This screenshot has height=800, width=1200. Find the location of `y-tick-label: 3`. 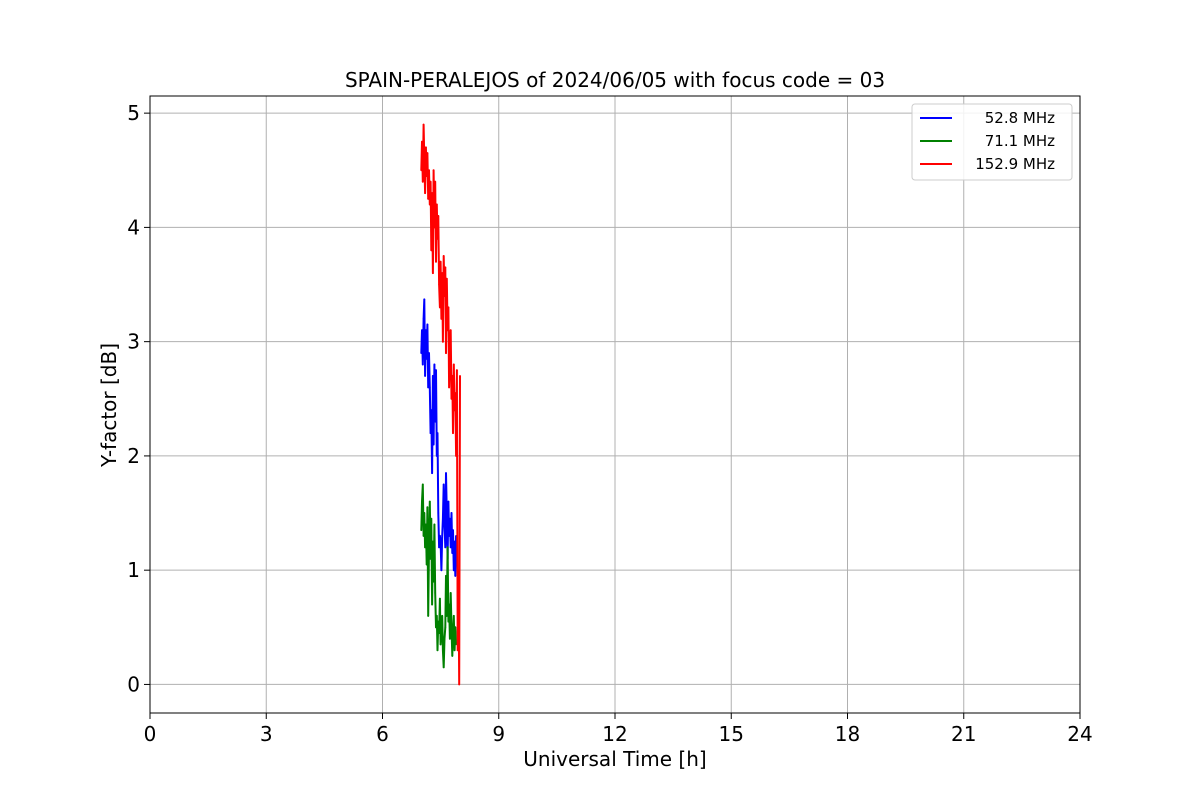

y-tick-label: 3 is located at coordinates (133, 342).